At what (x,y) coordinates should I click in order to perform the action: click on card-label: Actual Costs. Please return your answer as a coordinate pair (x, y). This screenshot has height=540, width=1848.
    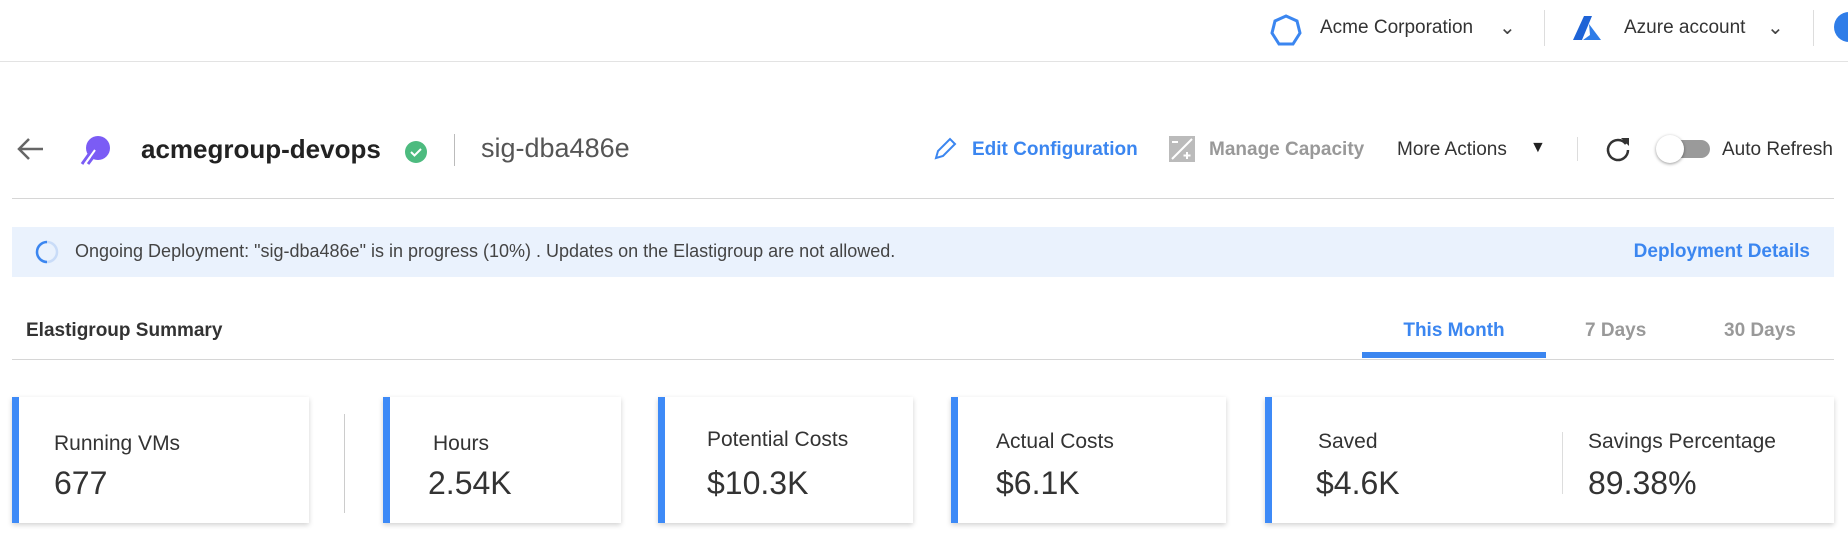
    Looking at the image, I should click on (1055, 441).